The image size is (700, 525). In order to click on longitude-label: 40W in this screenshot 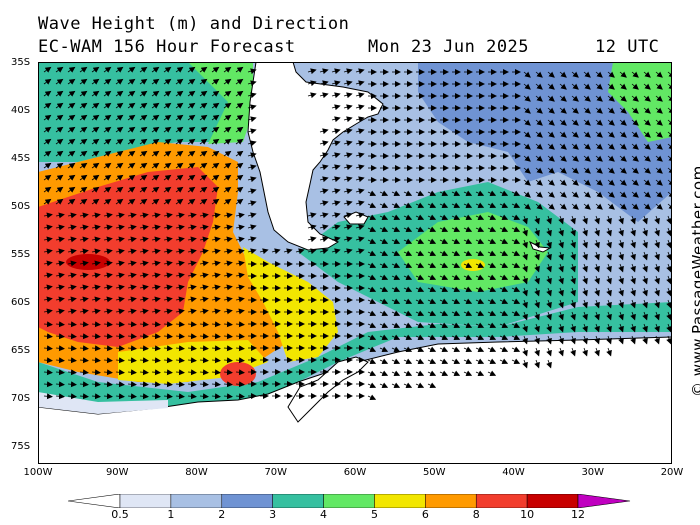, I will do `click(513, 472)`.